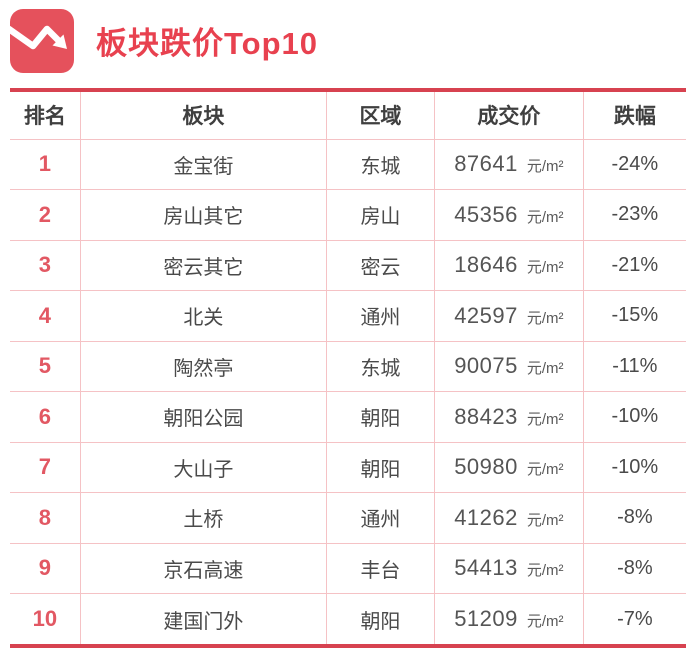  I want to click on price-cell: 42597 元/m², so click(509, 316).